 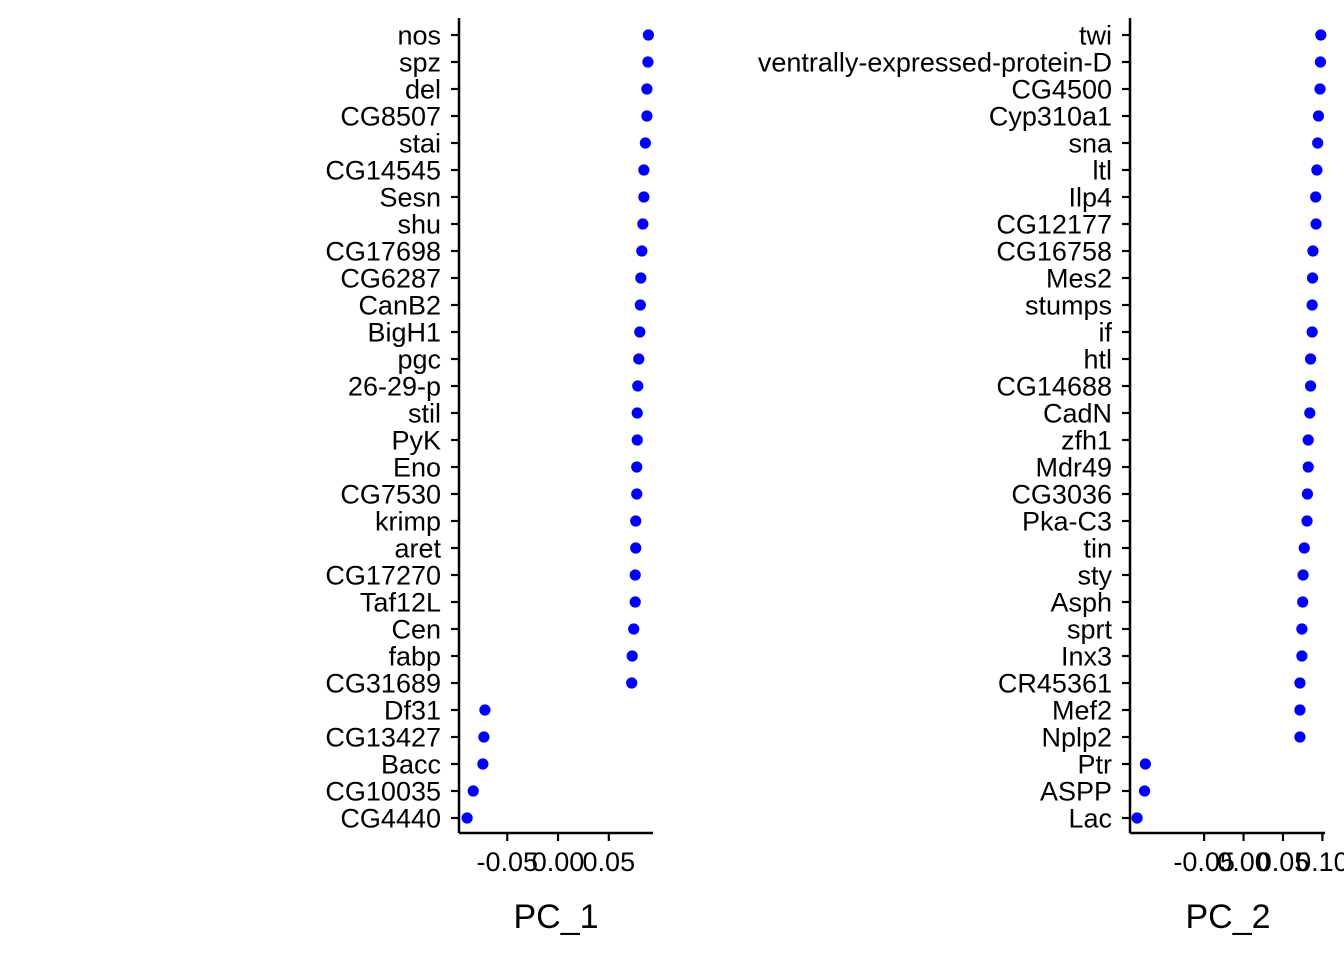 What do you see at coordinates (419, 360) in the screenshot?
I see `pc1-gene-label: pgc` at bounding box center [419, 360].